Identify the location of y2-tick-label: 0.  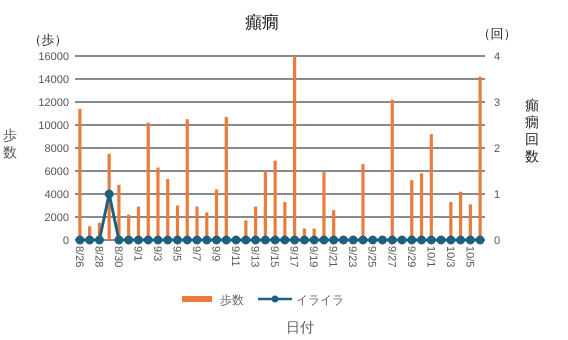
(497, 241).